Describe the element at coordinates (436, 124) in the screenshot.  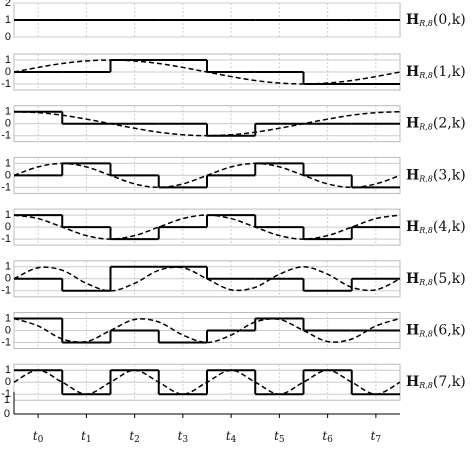
I see `panel-label: HR,8(2,k)` at that location.